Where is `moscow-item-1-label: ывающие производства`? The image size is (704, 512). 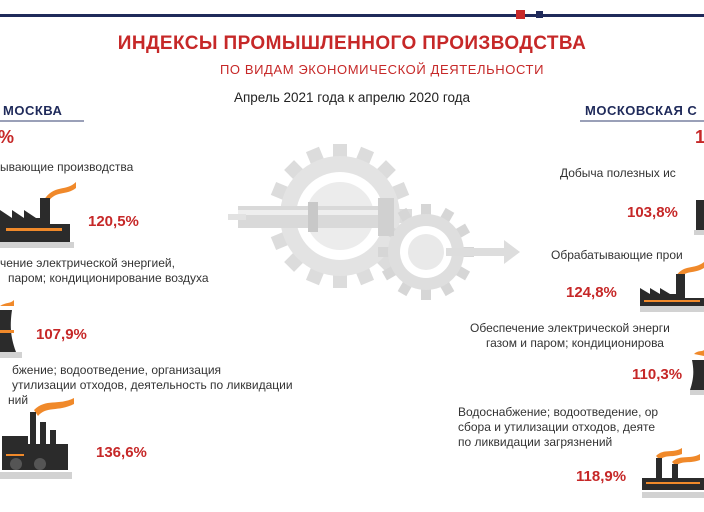
moscow-item-1-label: ывающие производства is located at coordinates (66, 167).